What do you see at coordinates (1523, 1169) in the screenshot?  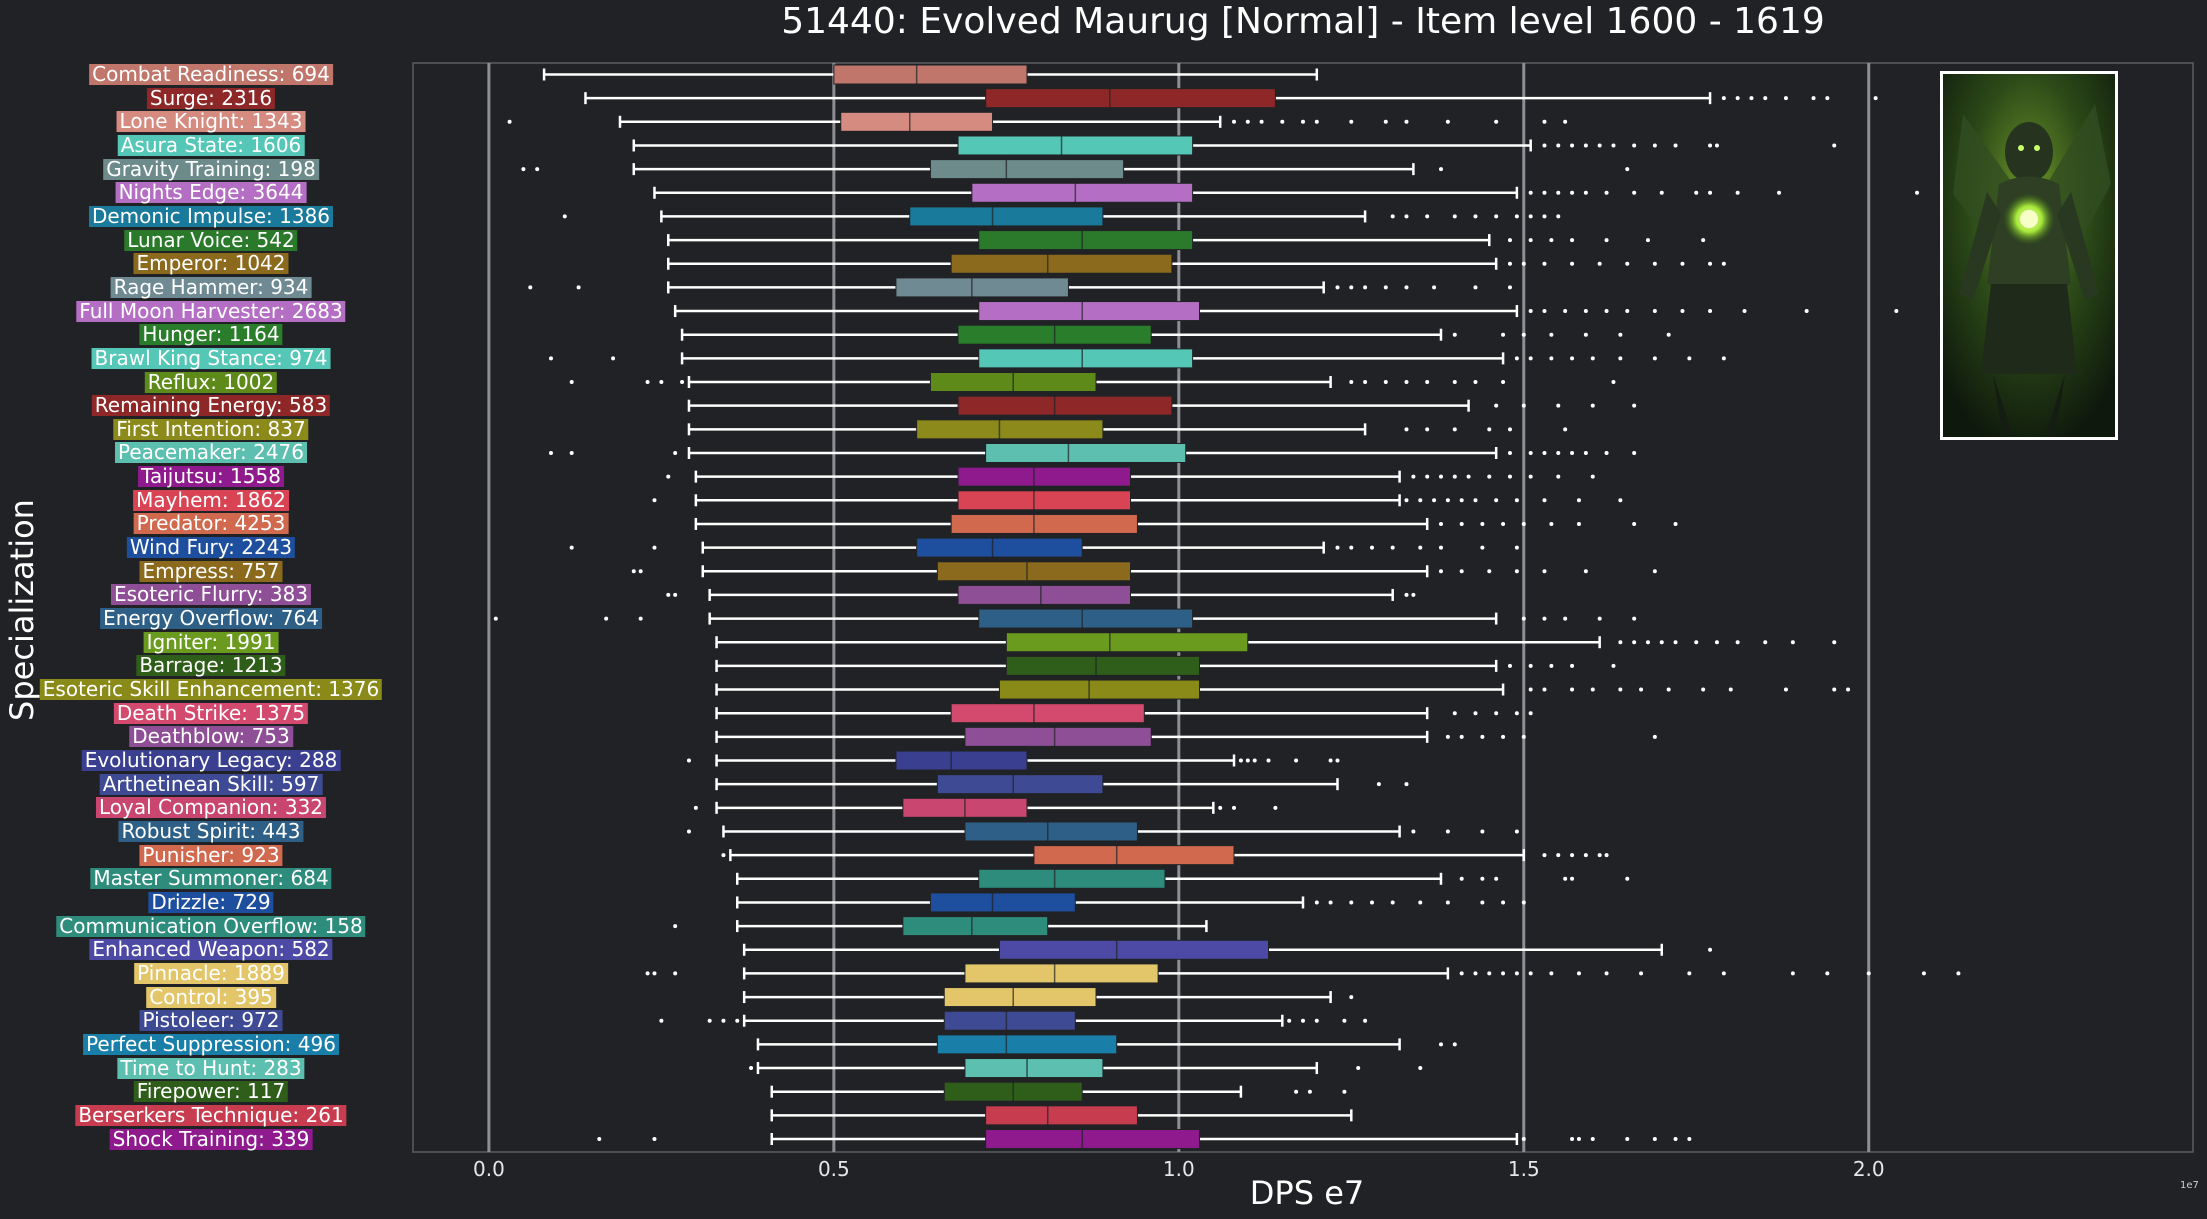 I see `x-tick-label: 1.5` at bounding box center [1523, 1169].